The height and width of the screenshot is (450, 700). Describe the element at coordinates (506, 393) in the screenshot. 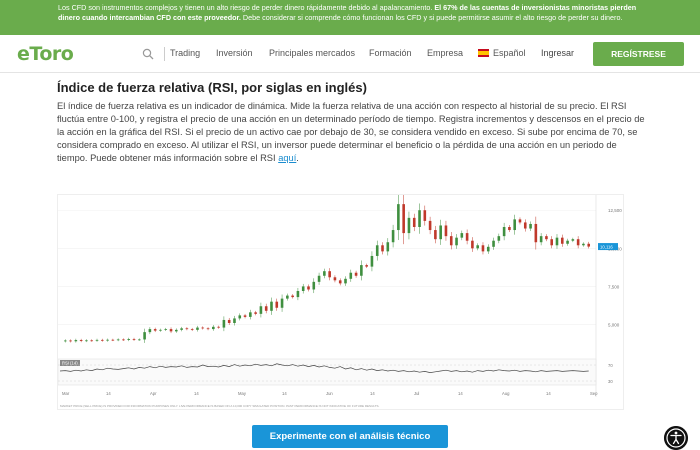

I see `x-tick-label: Aug` at that location.